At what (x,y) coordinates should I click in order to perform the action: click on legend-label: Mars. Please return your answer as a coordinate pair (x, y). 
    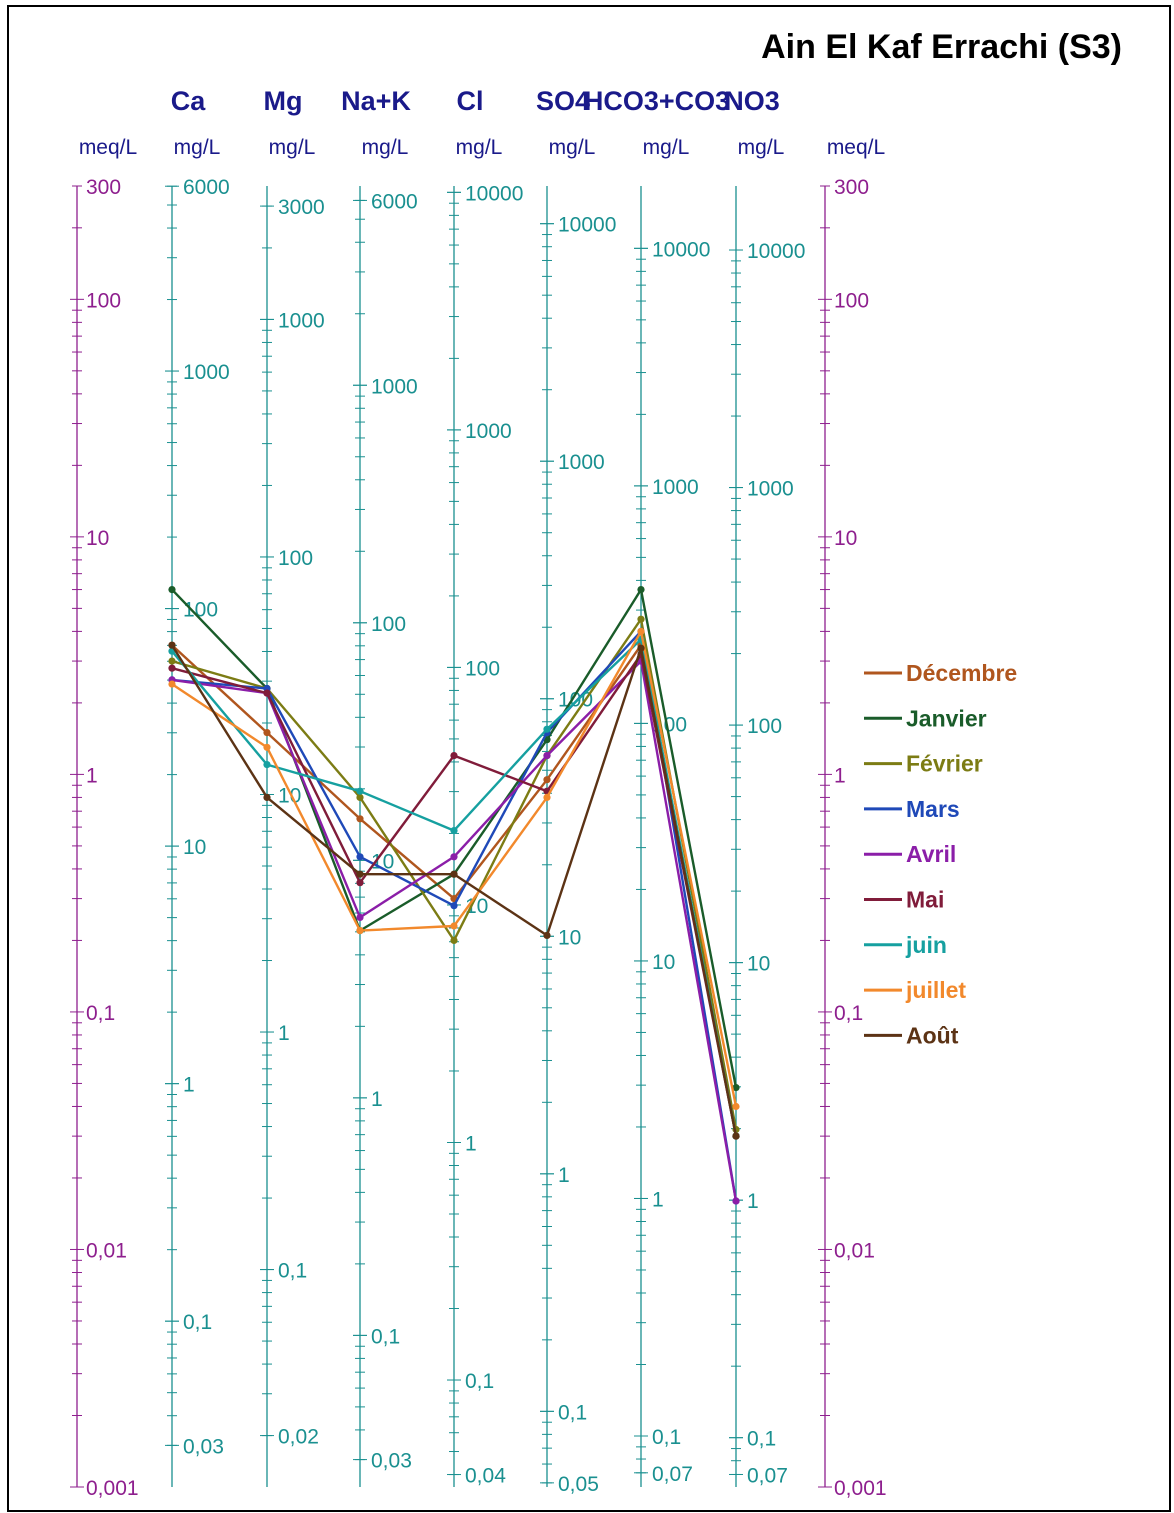
    Looking at the image, I should click on (933, 809).